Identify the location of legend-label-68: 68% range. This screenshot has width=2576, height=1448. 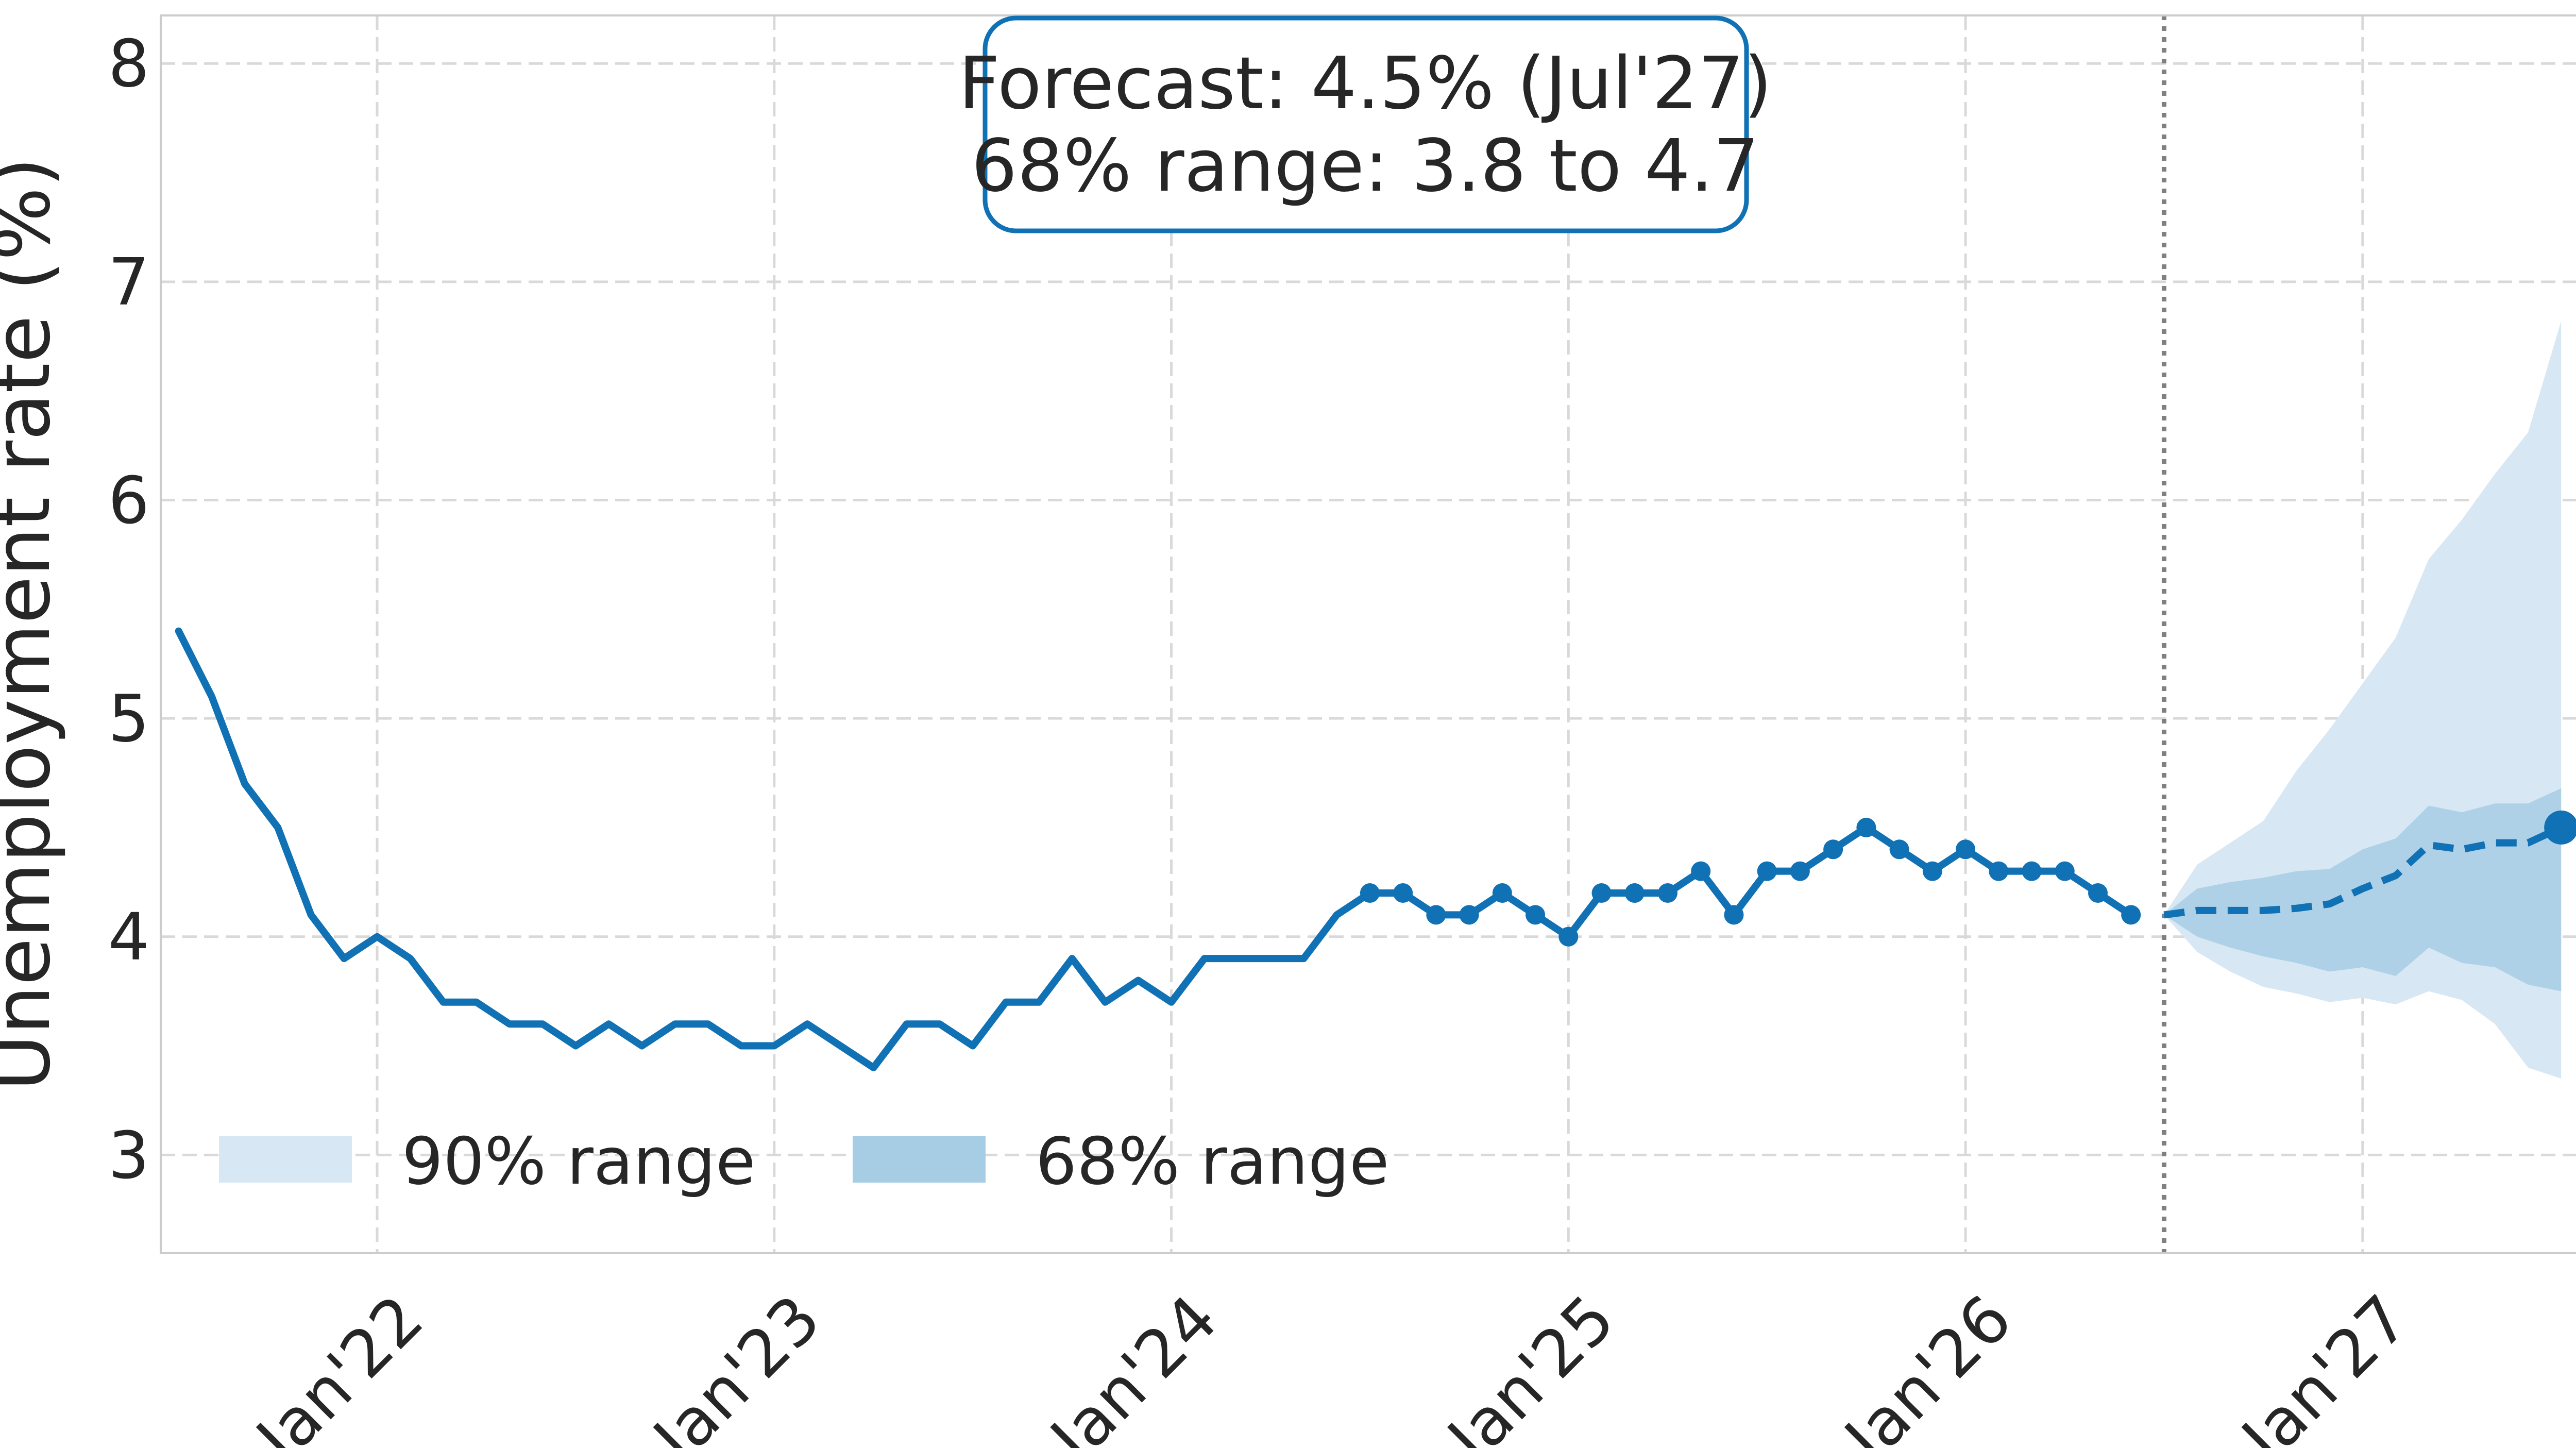
(1212, 1161).